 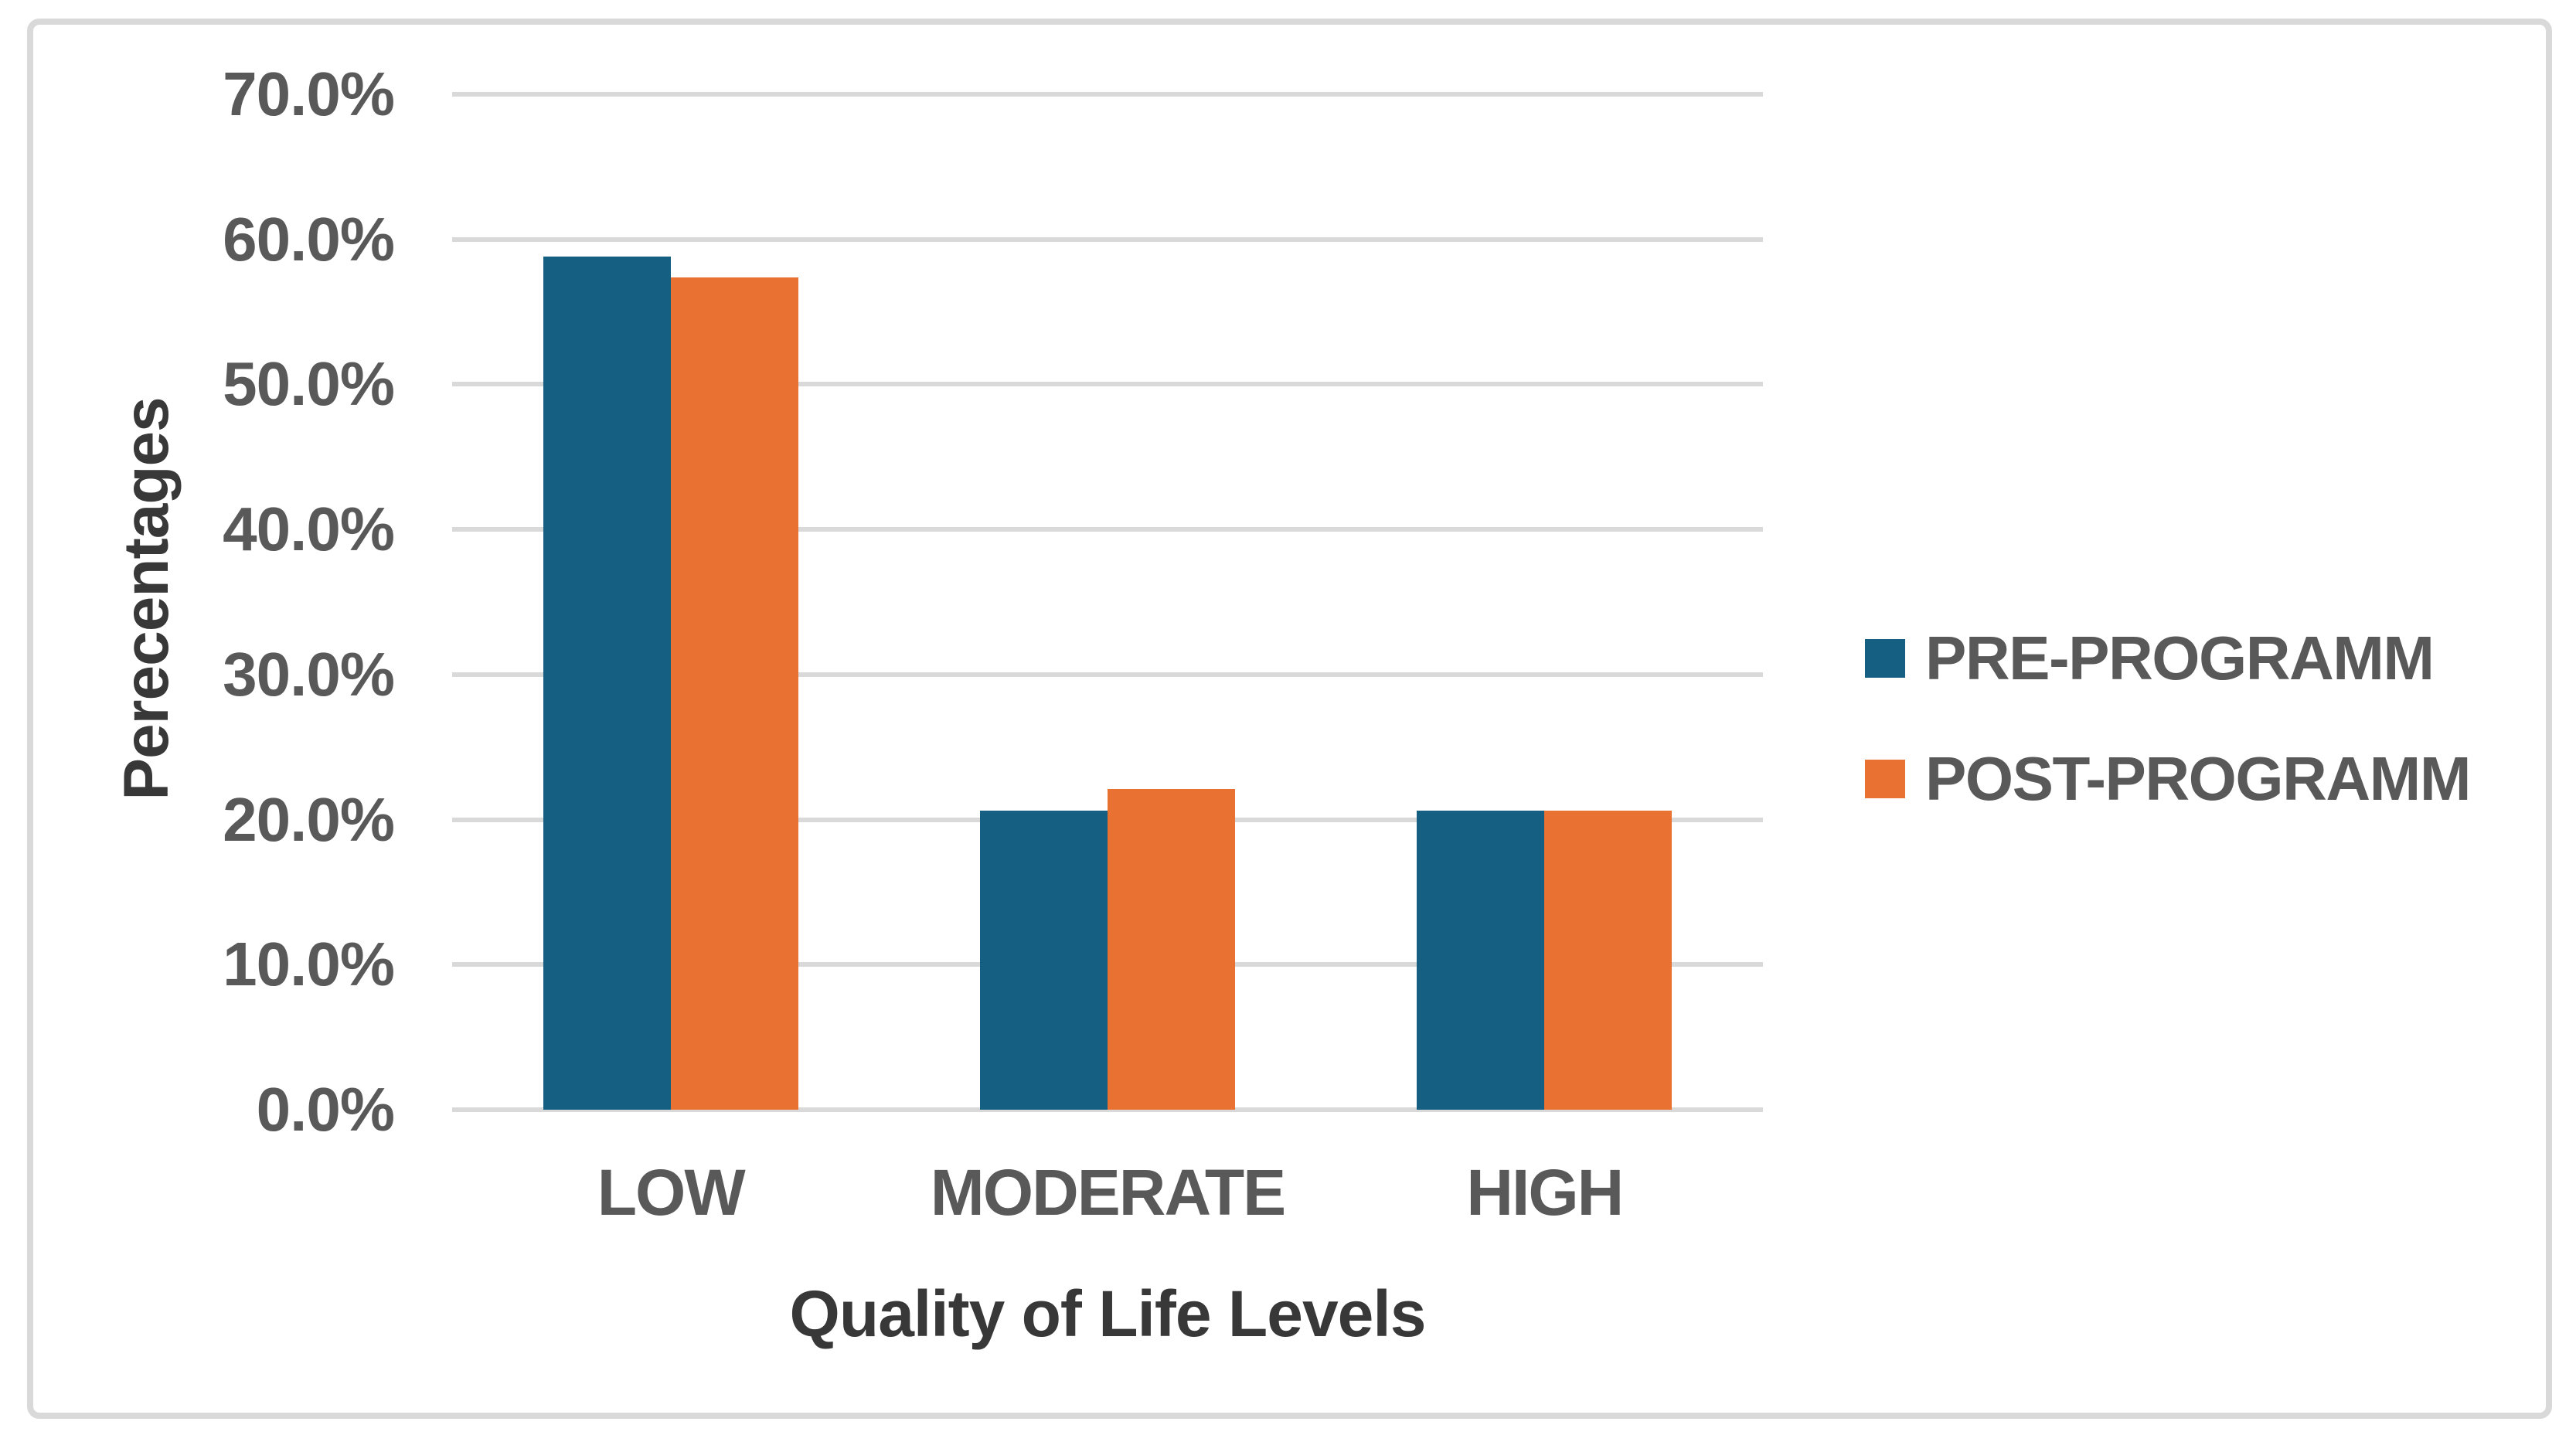 What do you see at coordinates (309, 819) in the screenshot?
I see `y-tick-label: 20.0%` at bounding box center [309, 819].